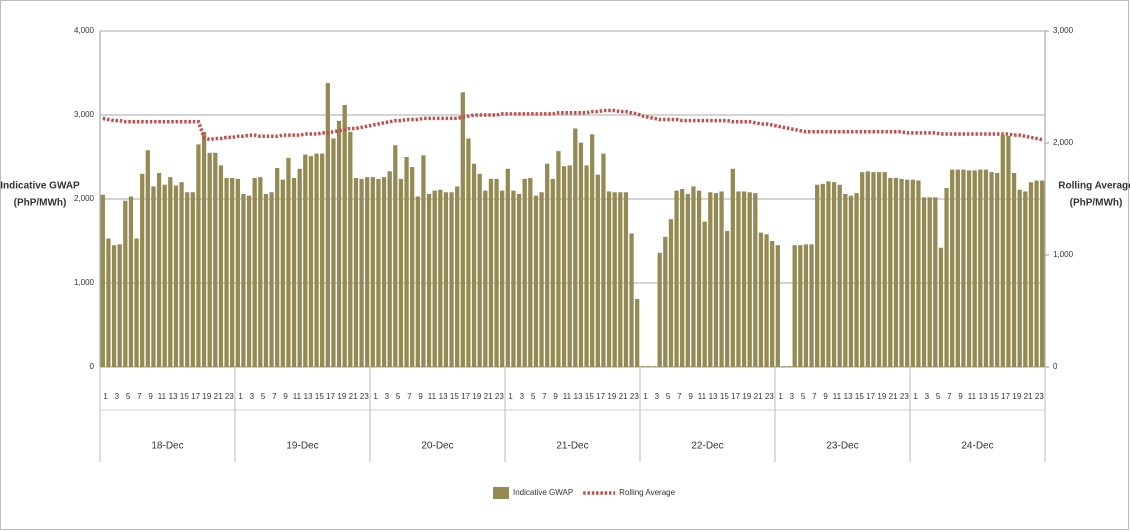 The width and height of the screenshot is (1130, 531). I want to click on x-tick-label: 19, so click(1016, 396).